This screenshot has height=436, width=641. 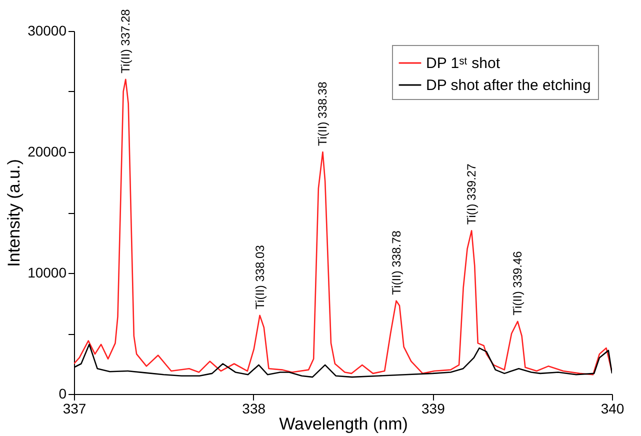 What do you see at coordinates (463, 63) in the screenshot?
I see `legend-label: DP 1ˢᵗ shot` at bounding box center [463, 63].